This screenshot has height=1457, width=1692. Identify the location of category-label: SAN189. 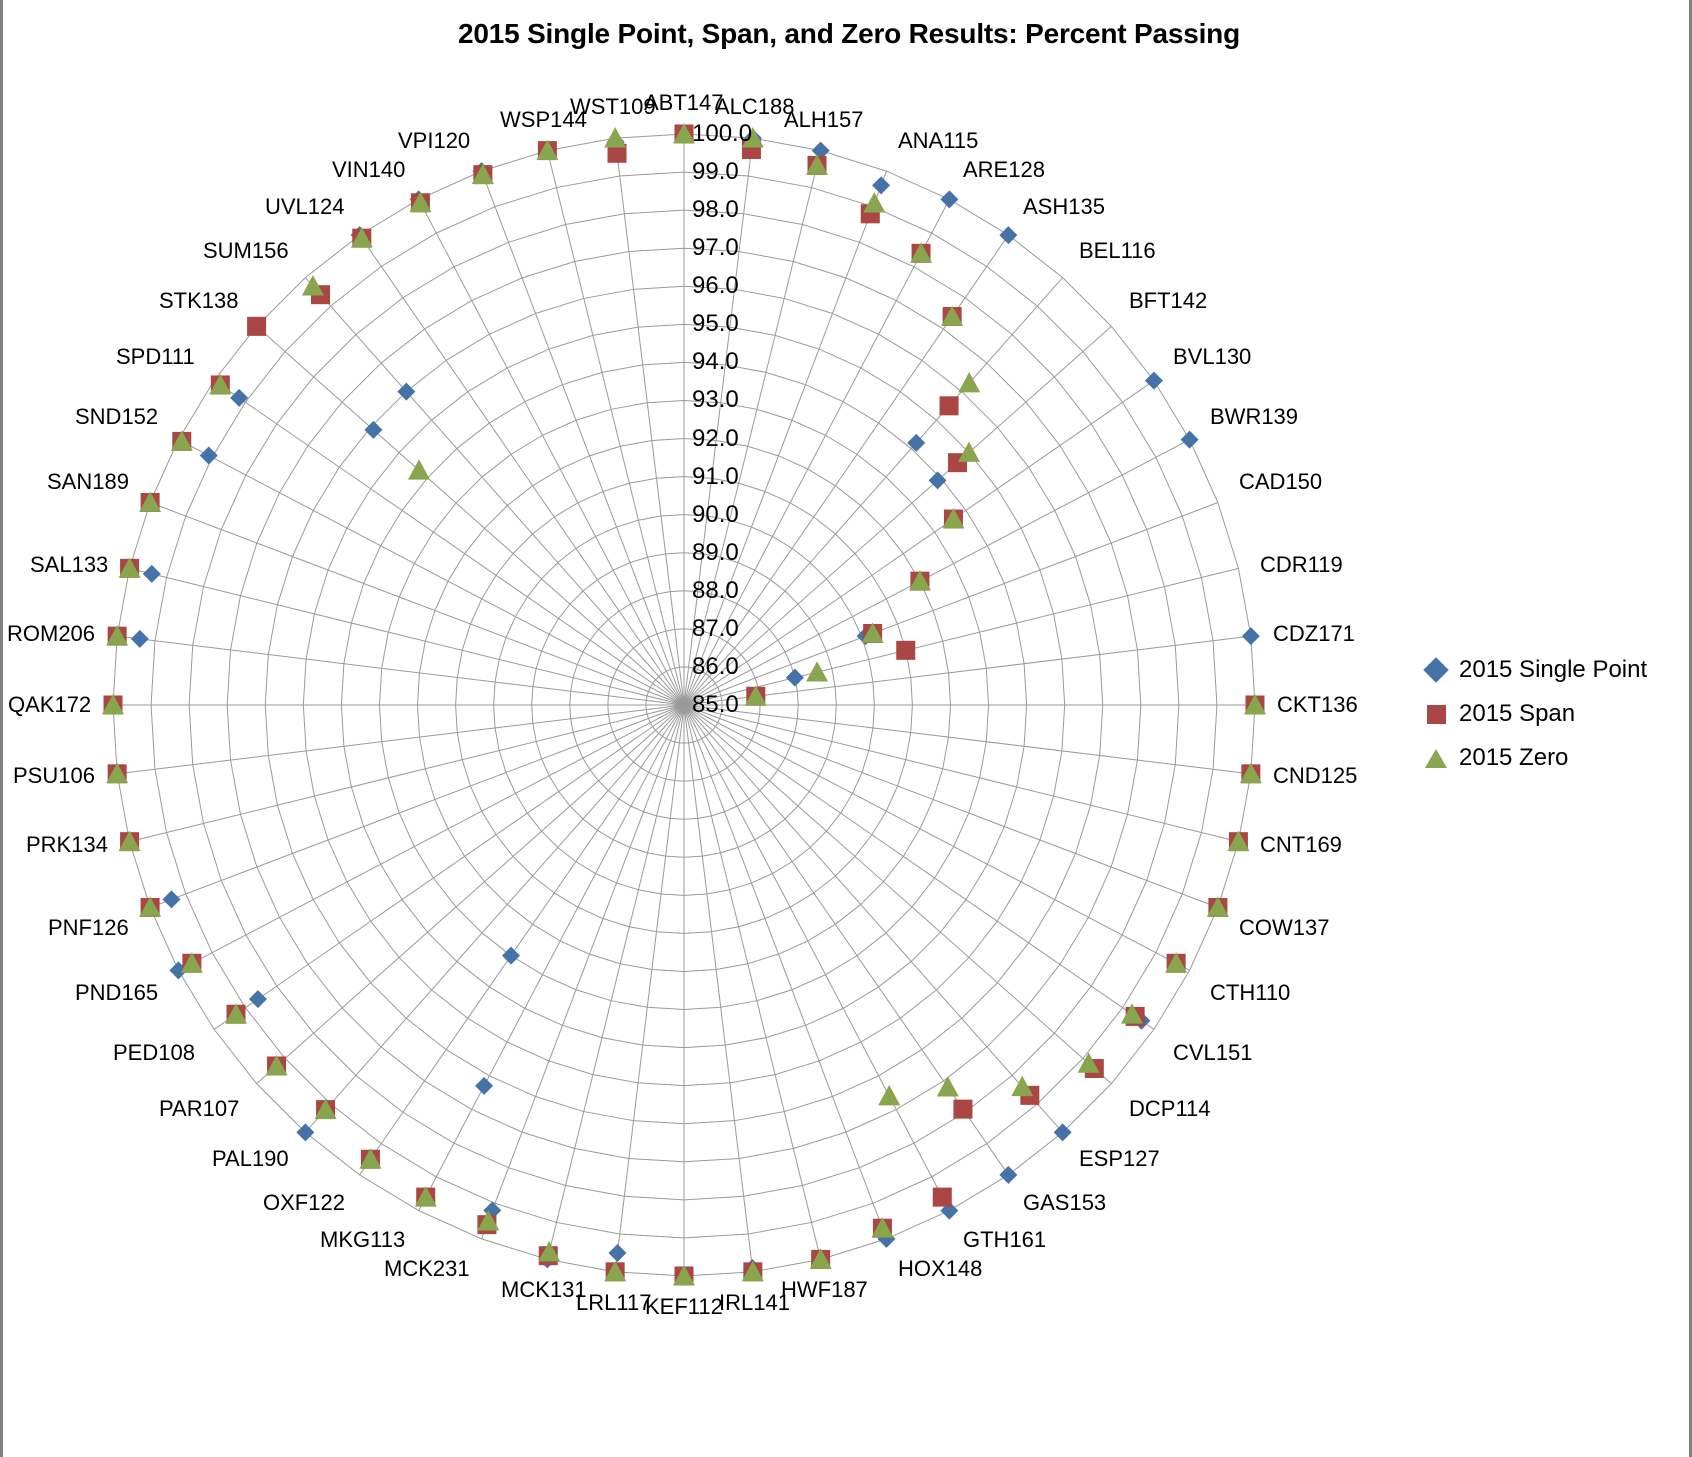
(88, 481).